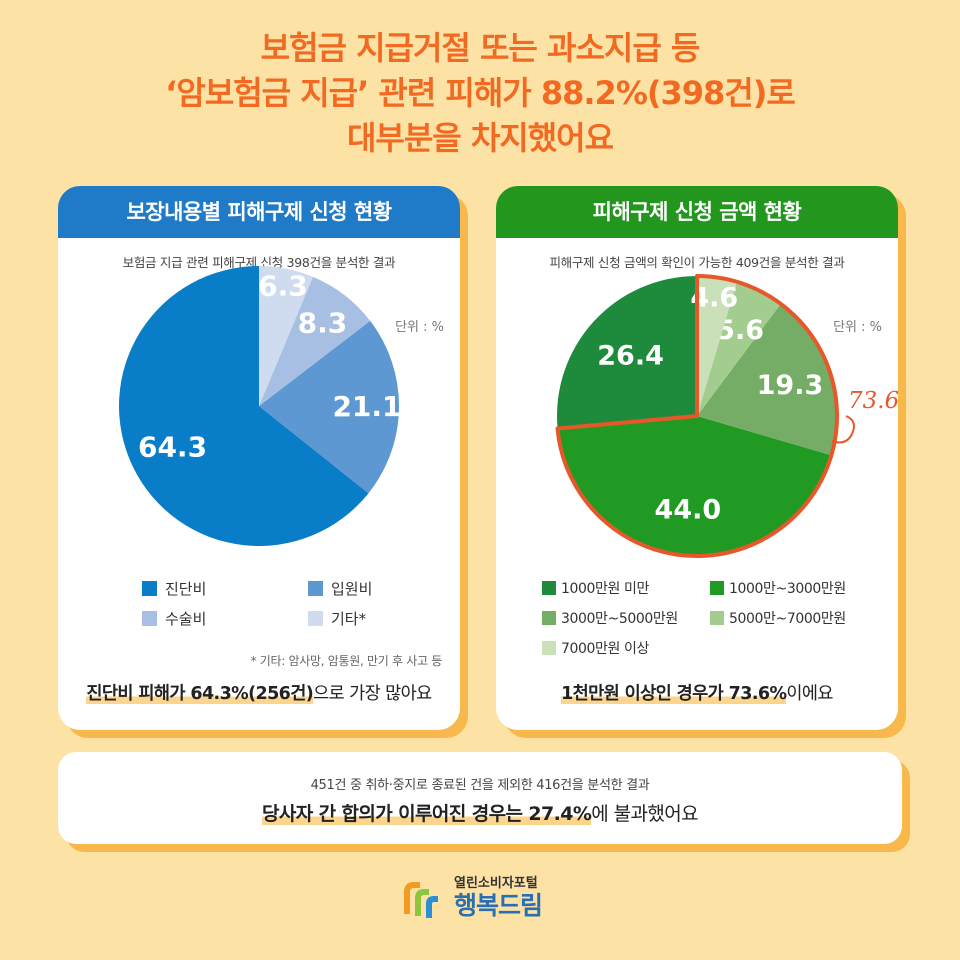  What do you see at coordinates (787, 619) in the screenshot?
I see `legend-label: 5000만~7000만원` at bounding box center [787, 619].